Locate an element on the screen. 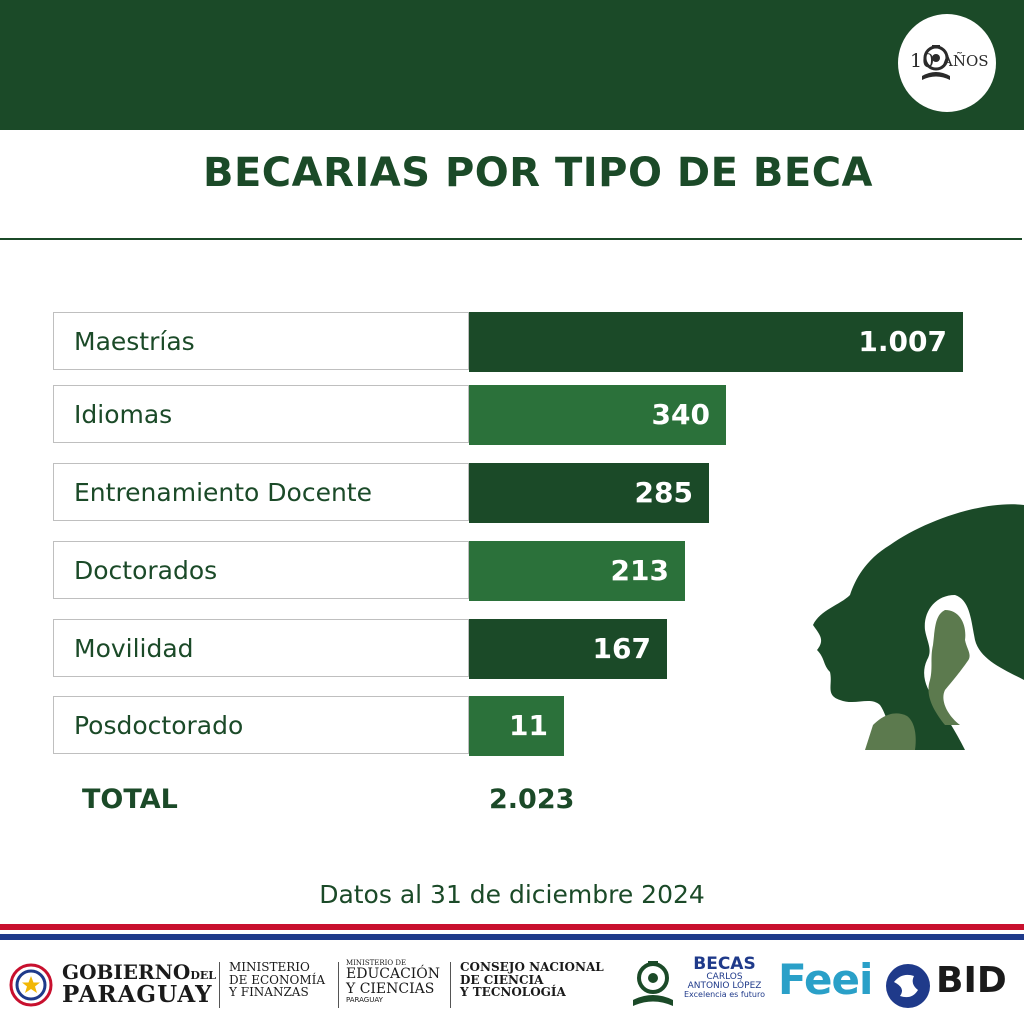 This screenshot has height=1024, width=1024. category-label-text: Movilidad is located at coordinates (134, 648).